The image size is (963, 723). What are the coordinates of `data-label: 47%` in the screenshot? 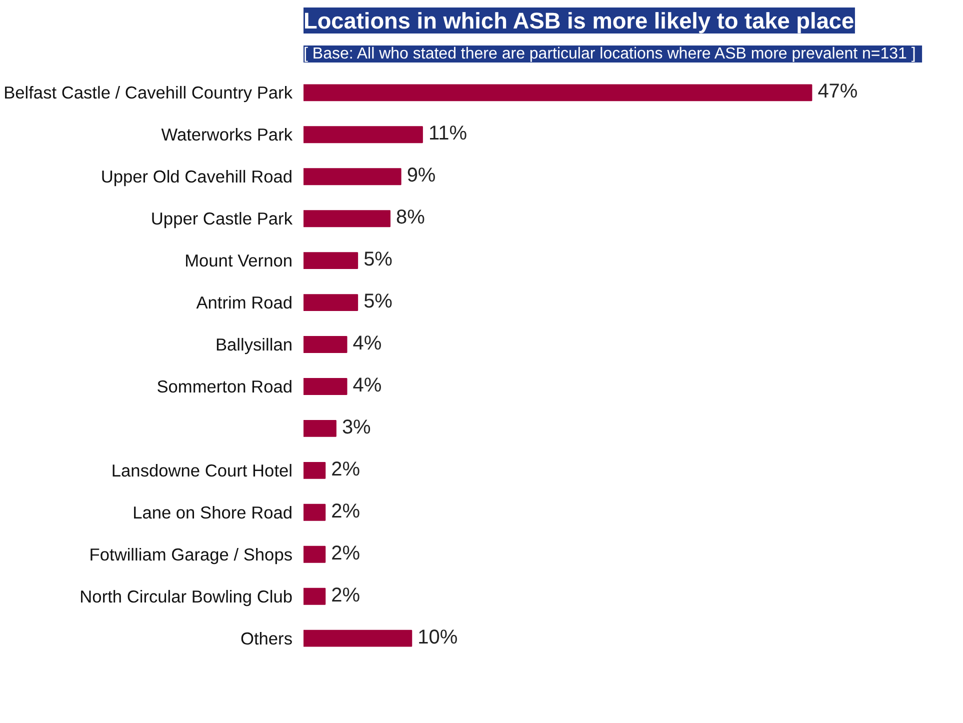 It's located at (838, 91).